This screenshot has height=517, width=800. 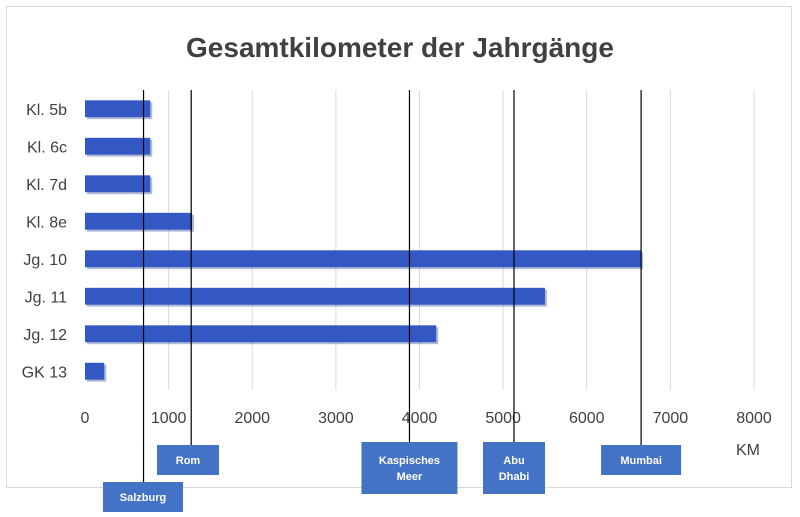 I want to click on reference-label: Mumbai, so click(x=641, y=461).